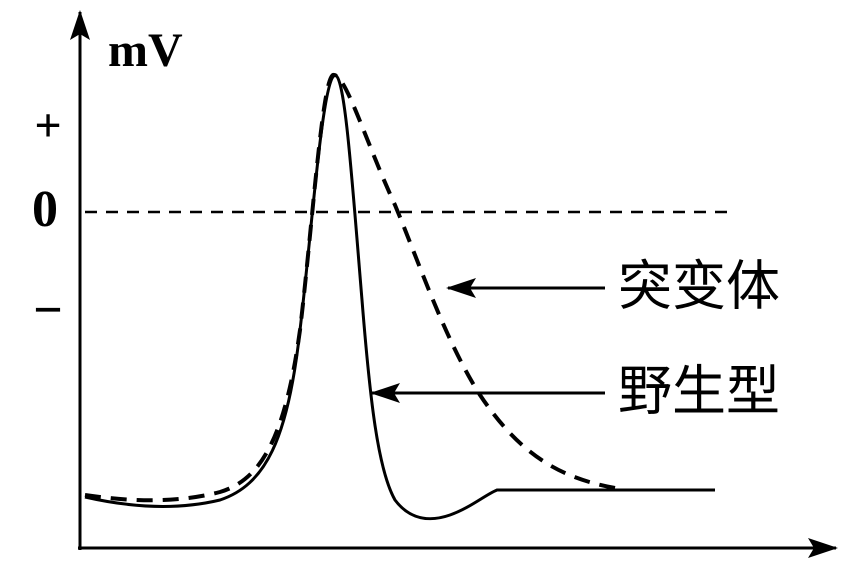 The width and height of the screenshot is (850, 567). What do you see at coordinates (48, 310) in the screenshot?
I see `minus-mark: −` at bounding box center [48, 310].